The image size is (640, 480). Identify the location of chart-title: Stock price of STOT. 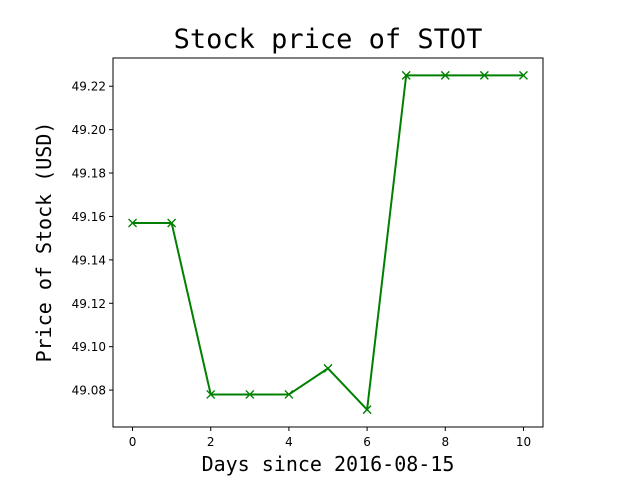
(328, 39).